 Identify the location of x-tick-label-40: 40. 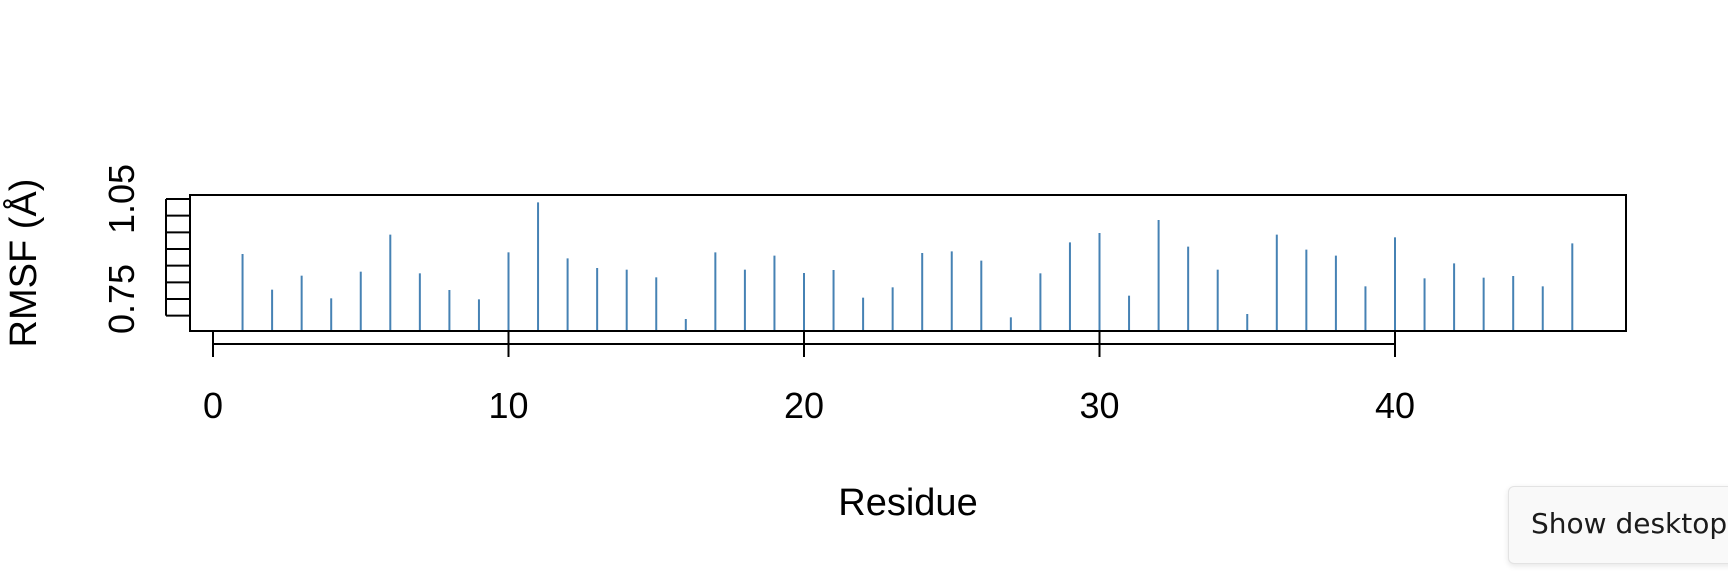
(1395, 405).